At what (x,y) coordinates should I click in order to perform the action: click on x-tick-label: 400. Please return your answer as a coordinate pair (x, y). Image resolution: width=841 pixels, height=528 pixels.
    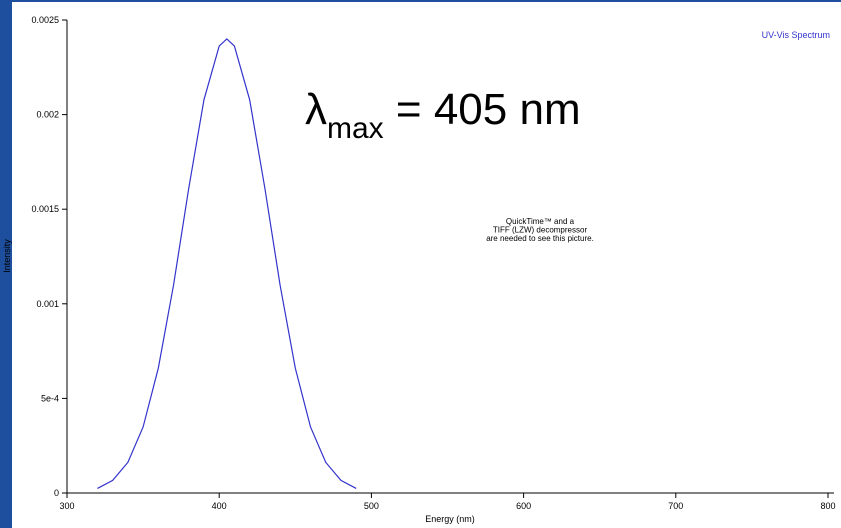
    Looking at the image, I should click on (219, 506).